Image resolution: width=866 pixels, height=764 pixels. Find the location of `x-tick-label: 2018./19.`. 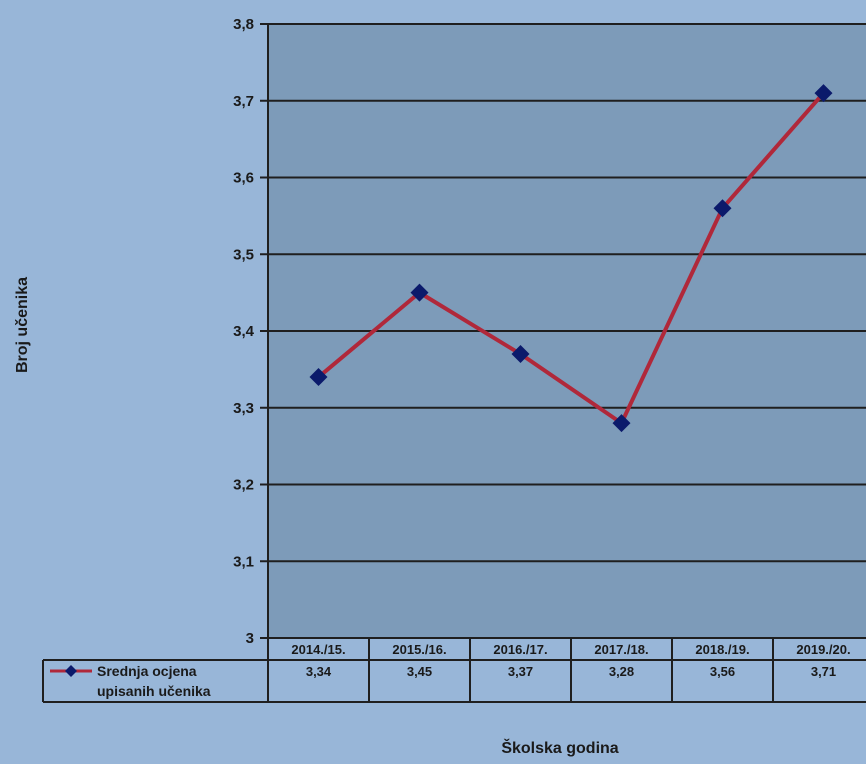

x-tick-label: 2018./19. is located at coordinates (722, 649).